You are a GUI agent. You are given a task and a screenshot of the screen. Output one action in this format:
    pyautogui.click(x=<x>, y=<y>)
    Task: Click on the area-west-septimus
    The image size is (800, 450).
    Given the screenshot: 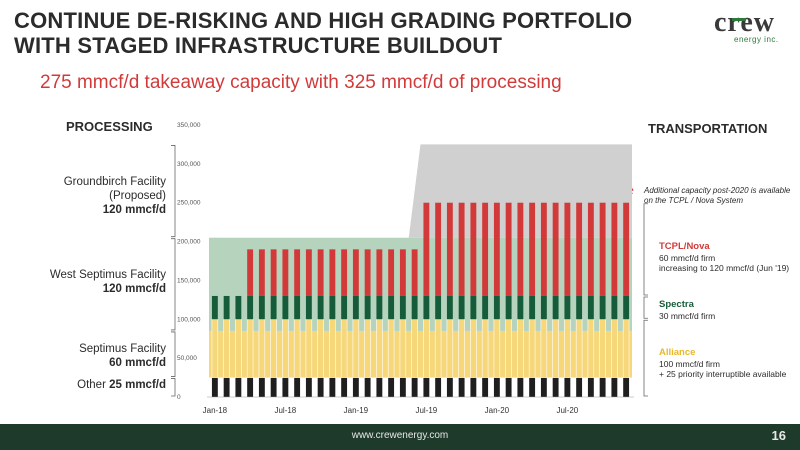 What is the action you would take?
    pyautogui.click(x=420, y=284)
    